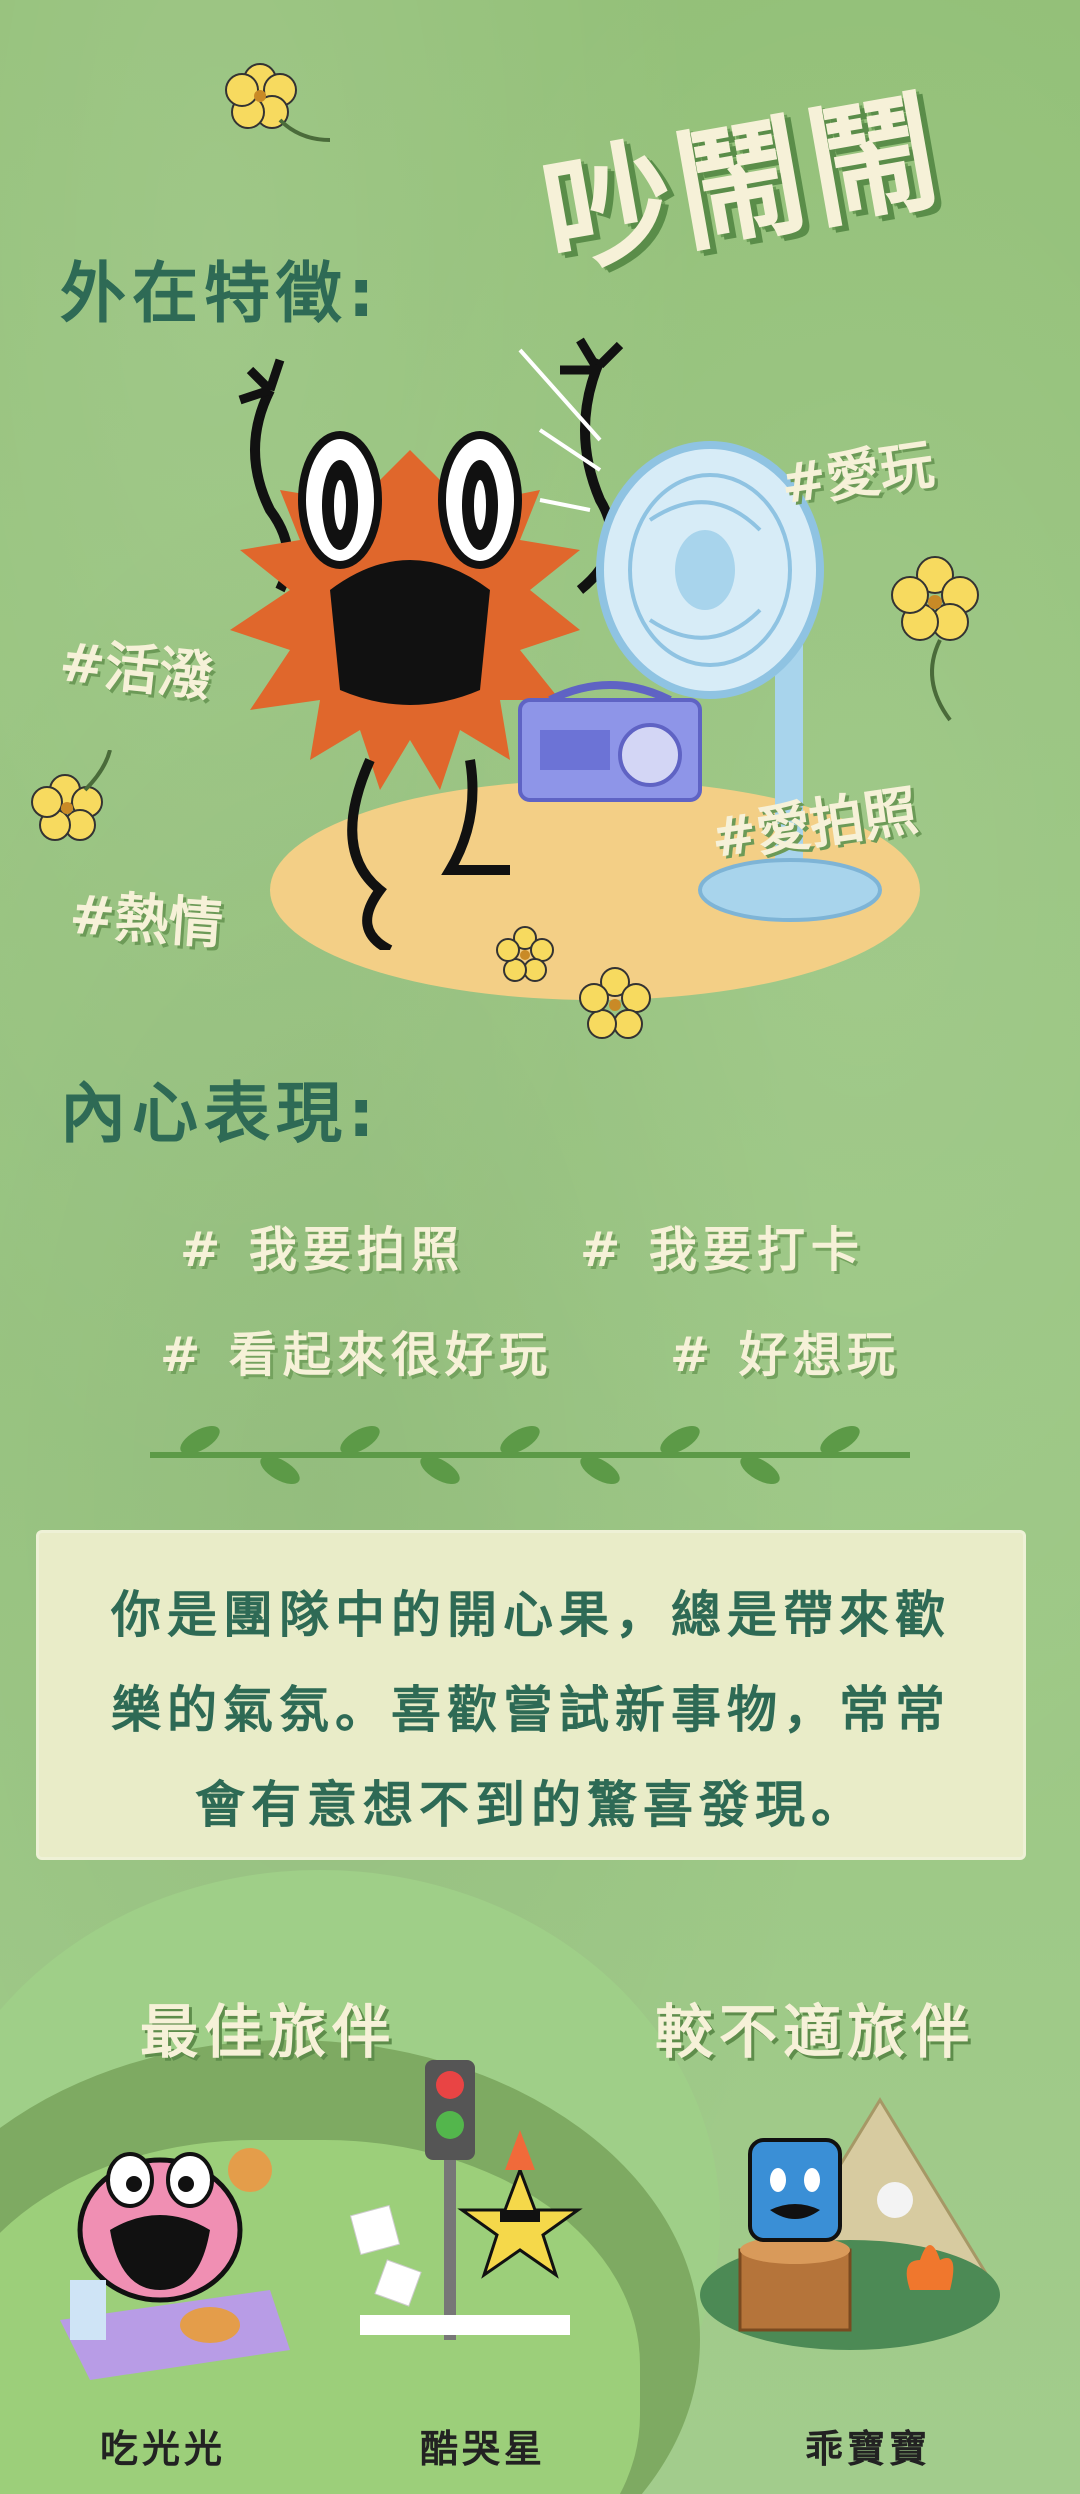 The height and width of the screenshot is (2494, 1080). What do you see at coordinates (146, 919) in the screenshot?
I see `tag-passionate: #熱情` at bounding box center [146, 919].